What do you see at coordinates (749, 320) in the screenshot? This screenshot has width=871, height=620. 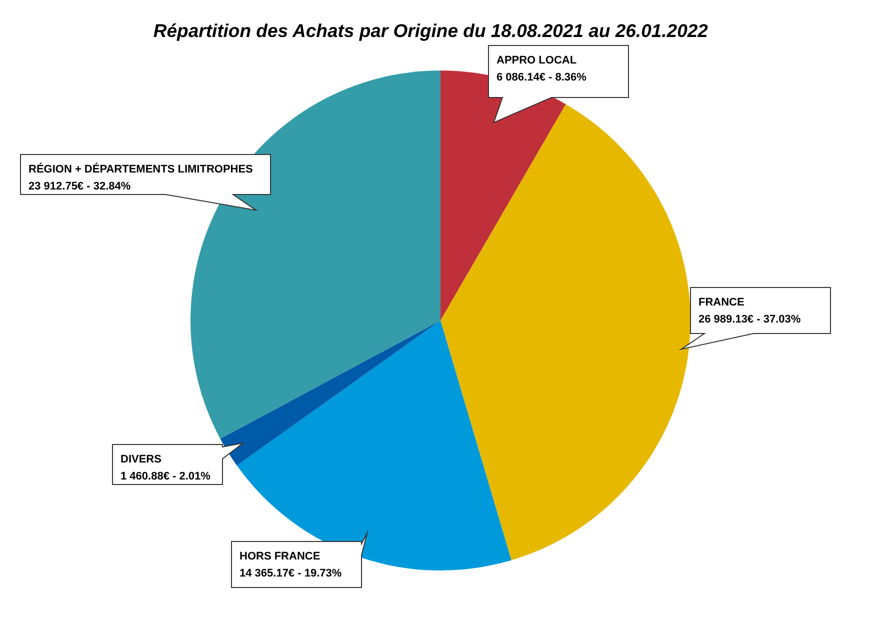 I see `data-label: 26 989.13€ - 37.03%` at bounding box center [749, 320].